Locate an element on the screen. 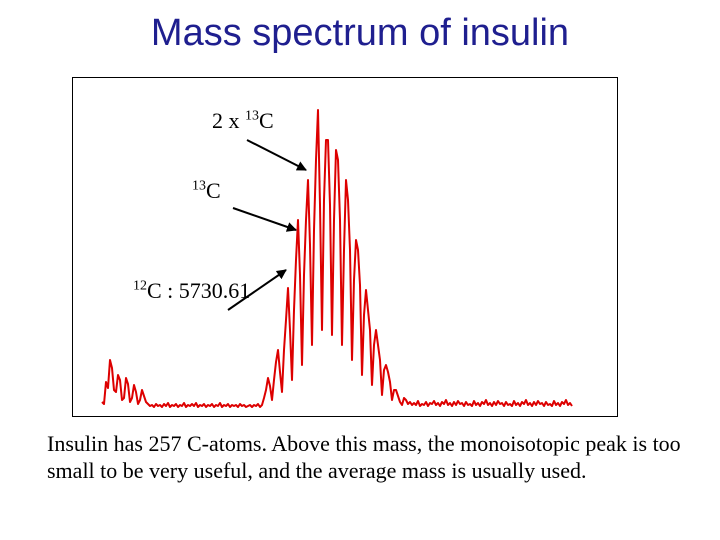  annotation-2x13c: 2 x 13C is located at coordinates (243, 121).